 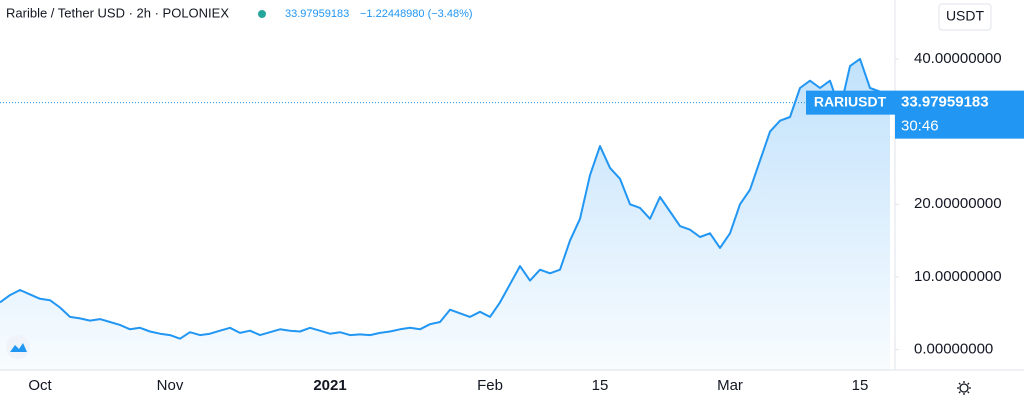 I want to click on y-tick-label: 10.00000000, so click(x=958, y=276).